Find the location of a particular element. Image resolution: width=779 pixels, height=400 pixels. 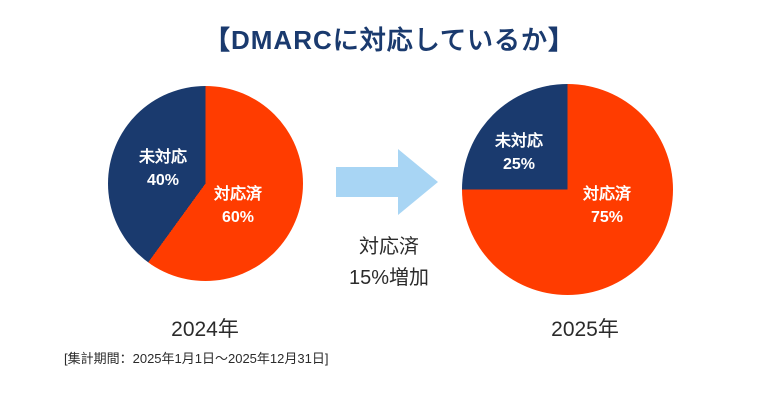

pie-chart-2024: 未対応 40% 対応済 60% is located at coordinates (205, 183).